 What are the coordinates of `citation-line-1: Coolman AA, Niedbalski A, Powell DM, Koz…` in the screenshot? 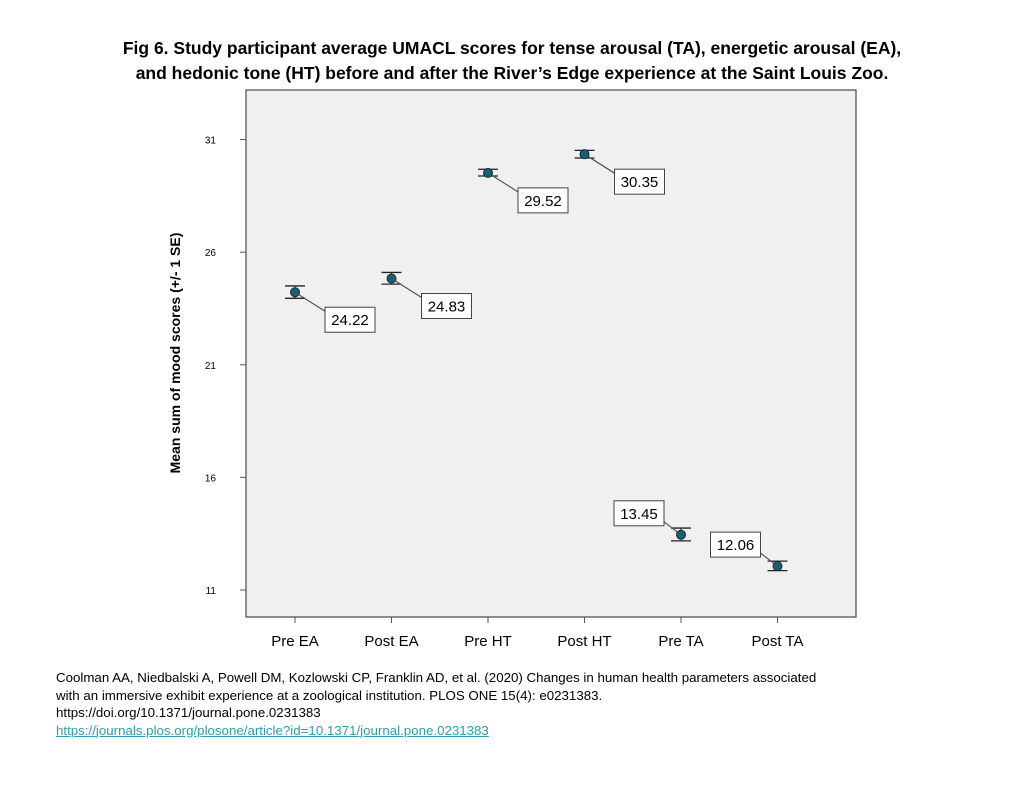 It's located at (436, 677).